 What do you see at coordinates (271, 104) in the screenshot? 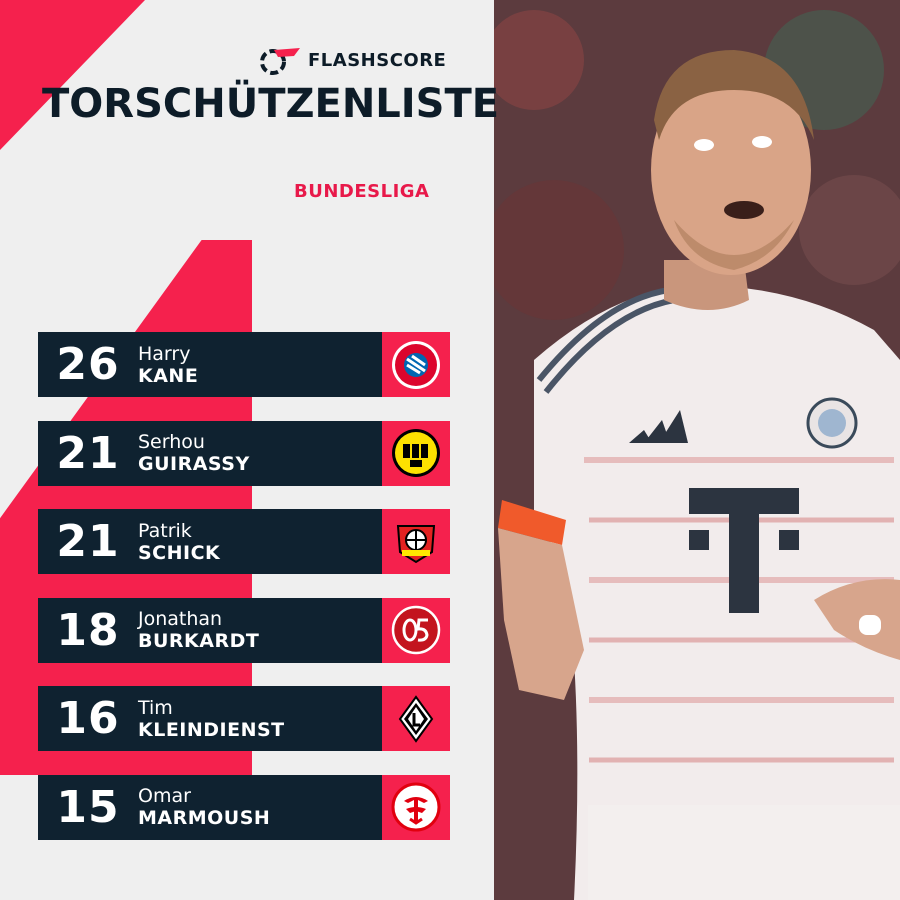
I see `page-title: TORSCHÜTZENLISTE` at bounding box center [271, 104].